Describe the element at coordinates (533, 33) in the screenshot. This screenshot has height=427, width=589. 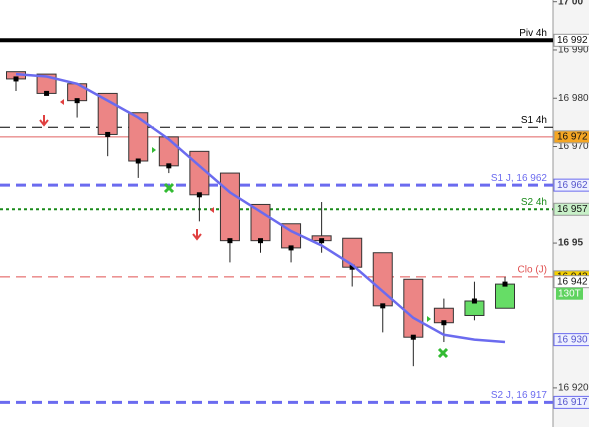
I see `level-label: Piv 4h` at that location.